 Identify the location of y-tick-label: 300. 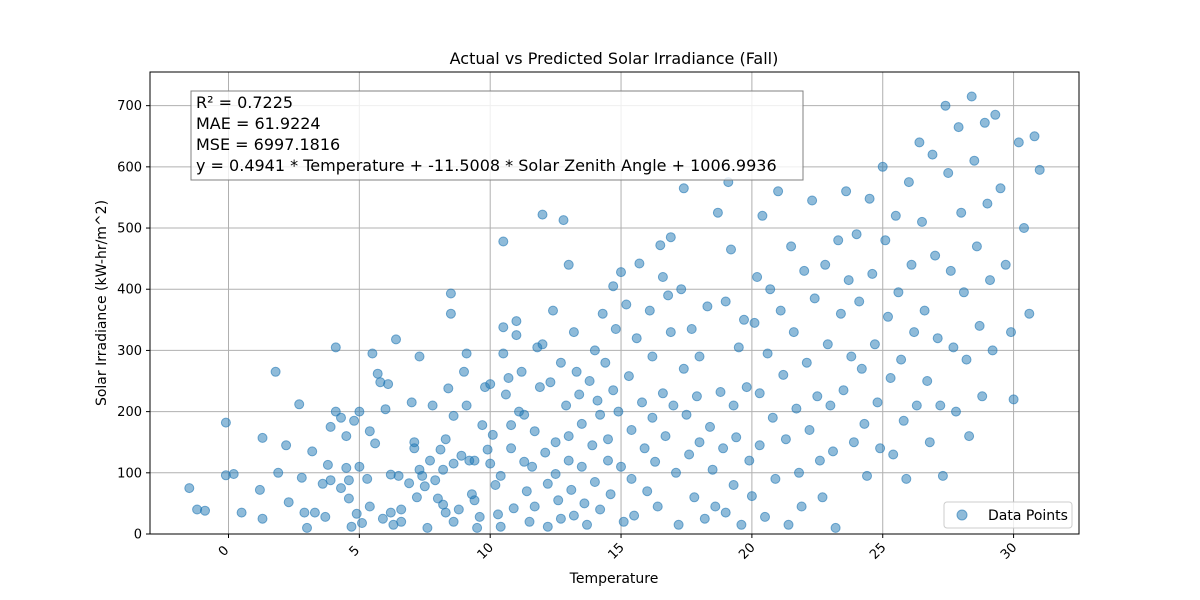
(129, 351).